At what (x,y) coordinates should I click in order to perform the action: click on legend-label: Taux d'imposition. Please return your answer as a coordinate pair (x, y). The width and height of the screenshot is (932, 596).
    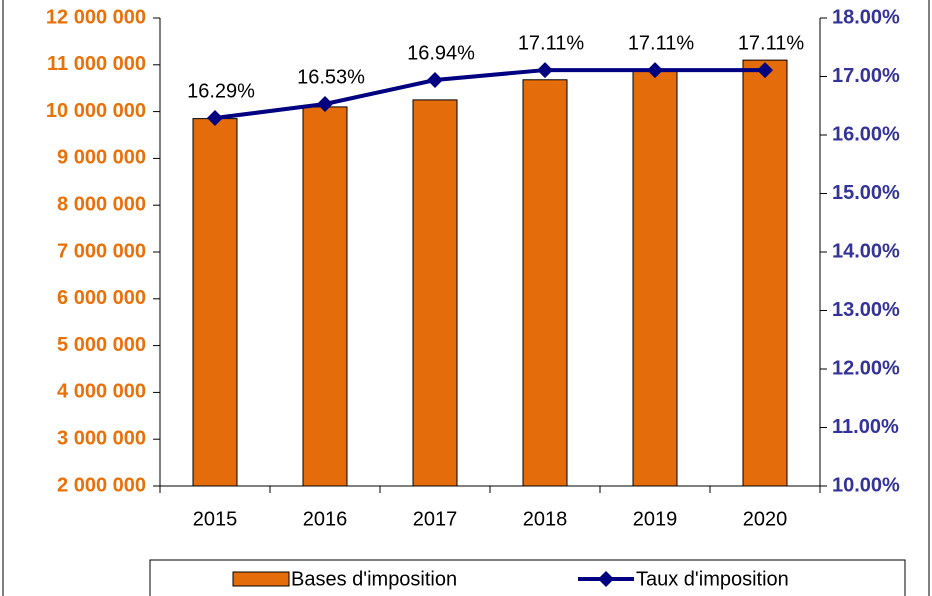
    Looking at the image, I should click on (712, 579).